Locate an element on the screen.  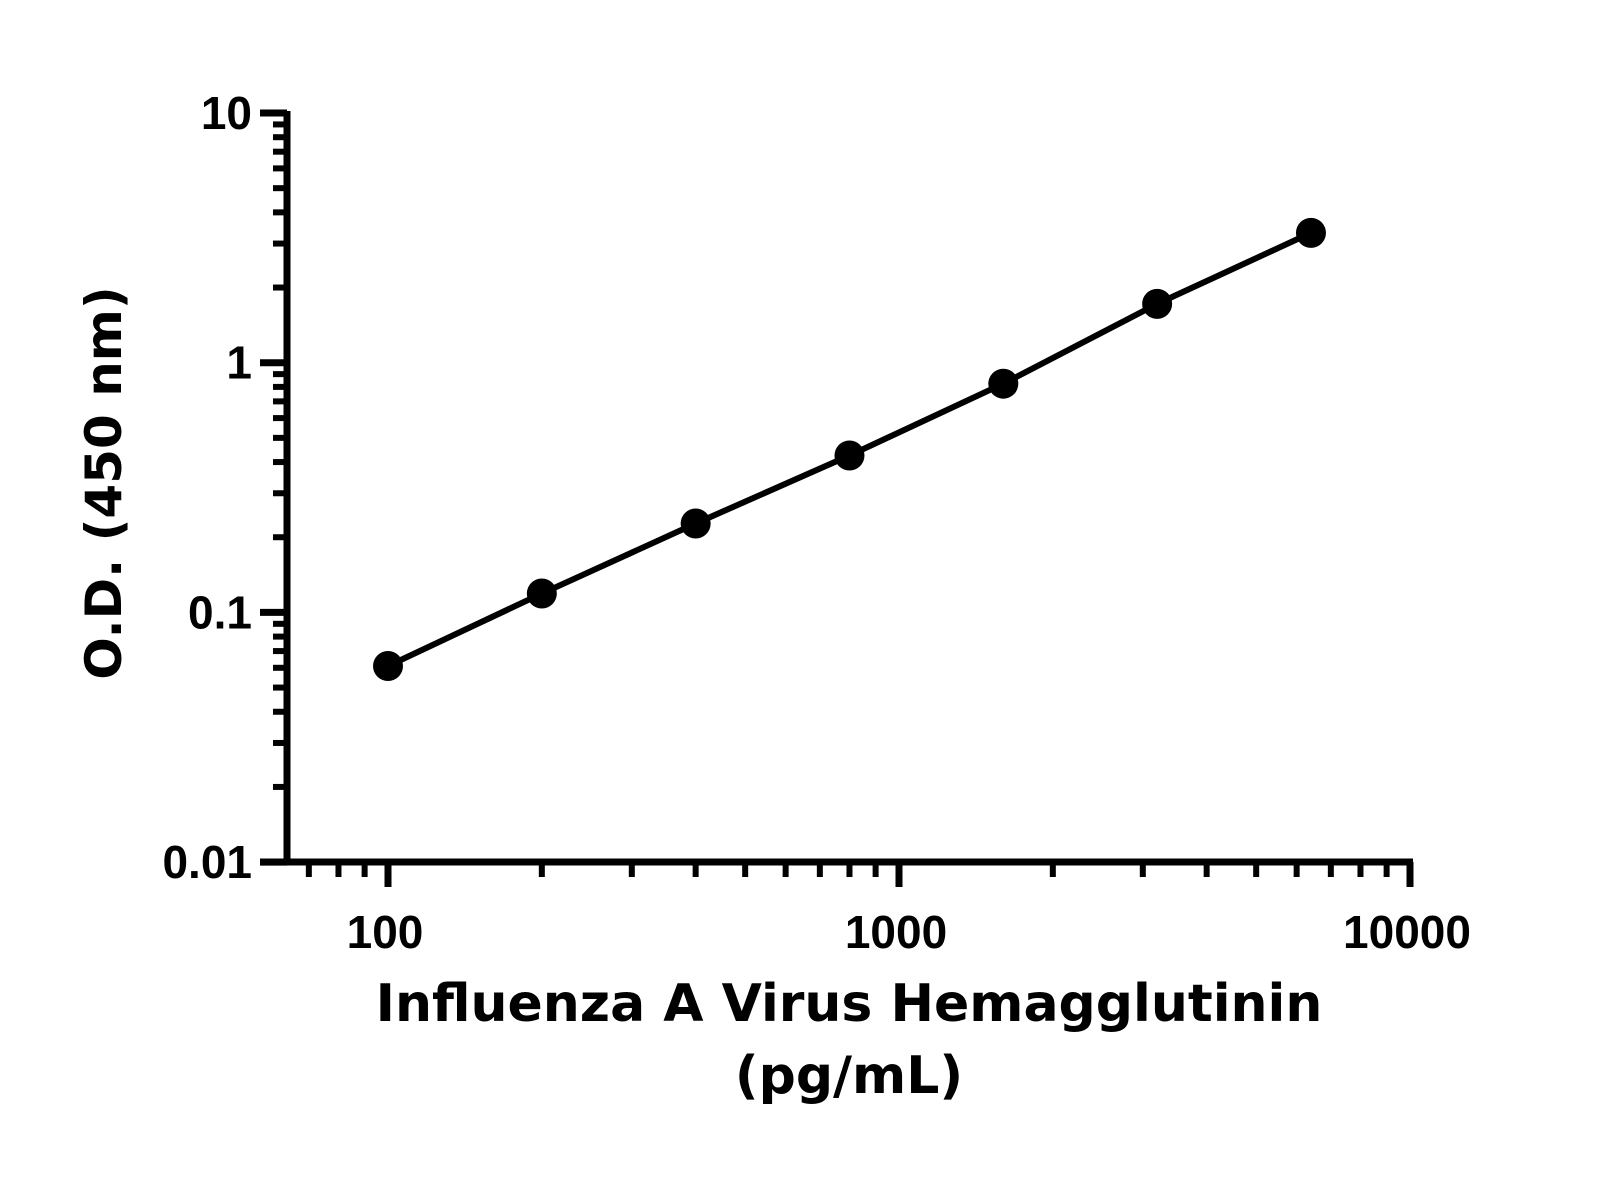
y-tick-label: 0.01 is located at coordinates (207, 862).